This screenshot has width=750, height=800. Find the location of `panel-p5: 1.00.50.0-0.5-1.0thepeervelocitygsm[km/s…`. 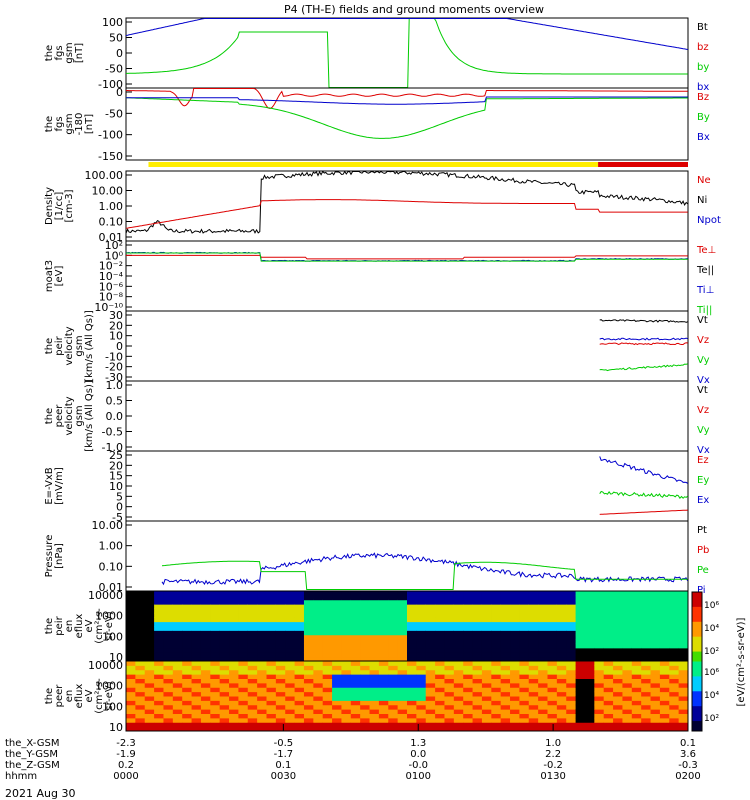

panel-p5: 1.00.50.0-0.5-1.0thepeervelocitygsm[km/s… is located at coordinates (377, 417).